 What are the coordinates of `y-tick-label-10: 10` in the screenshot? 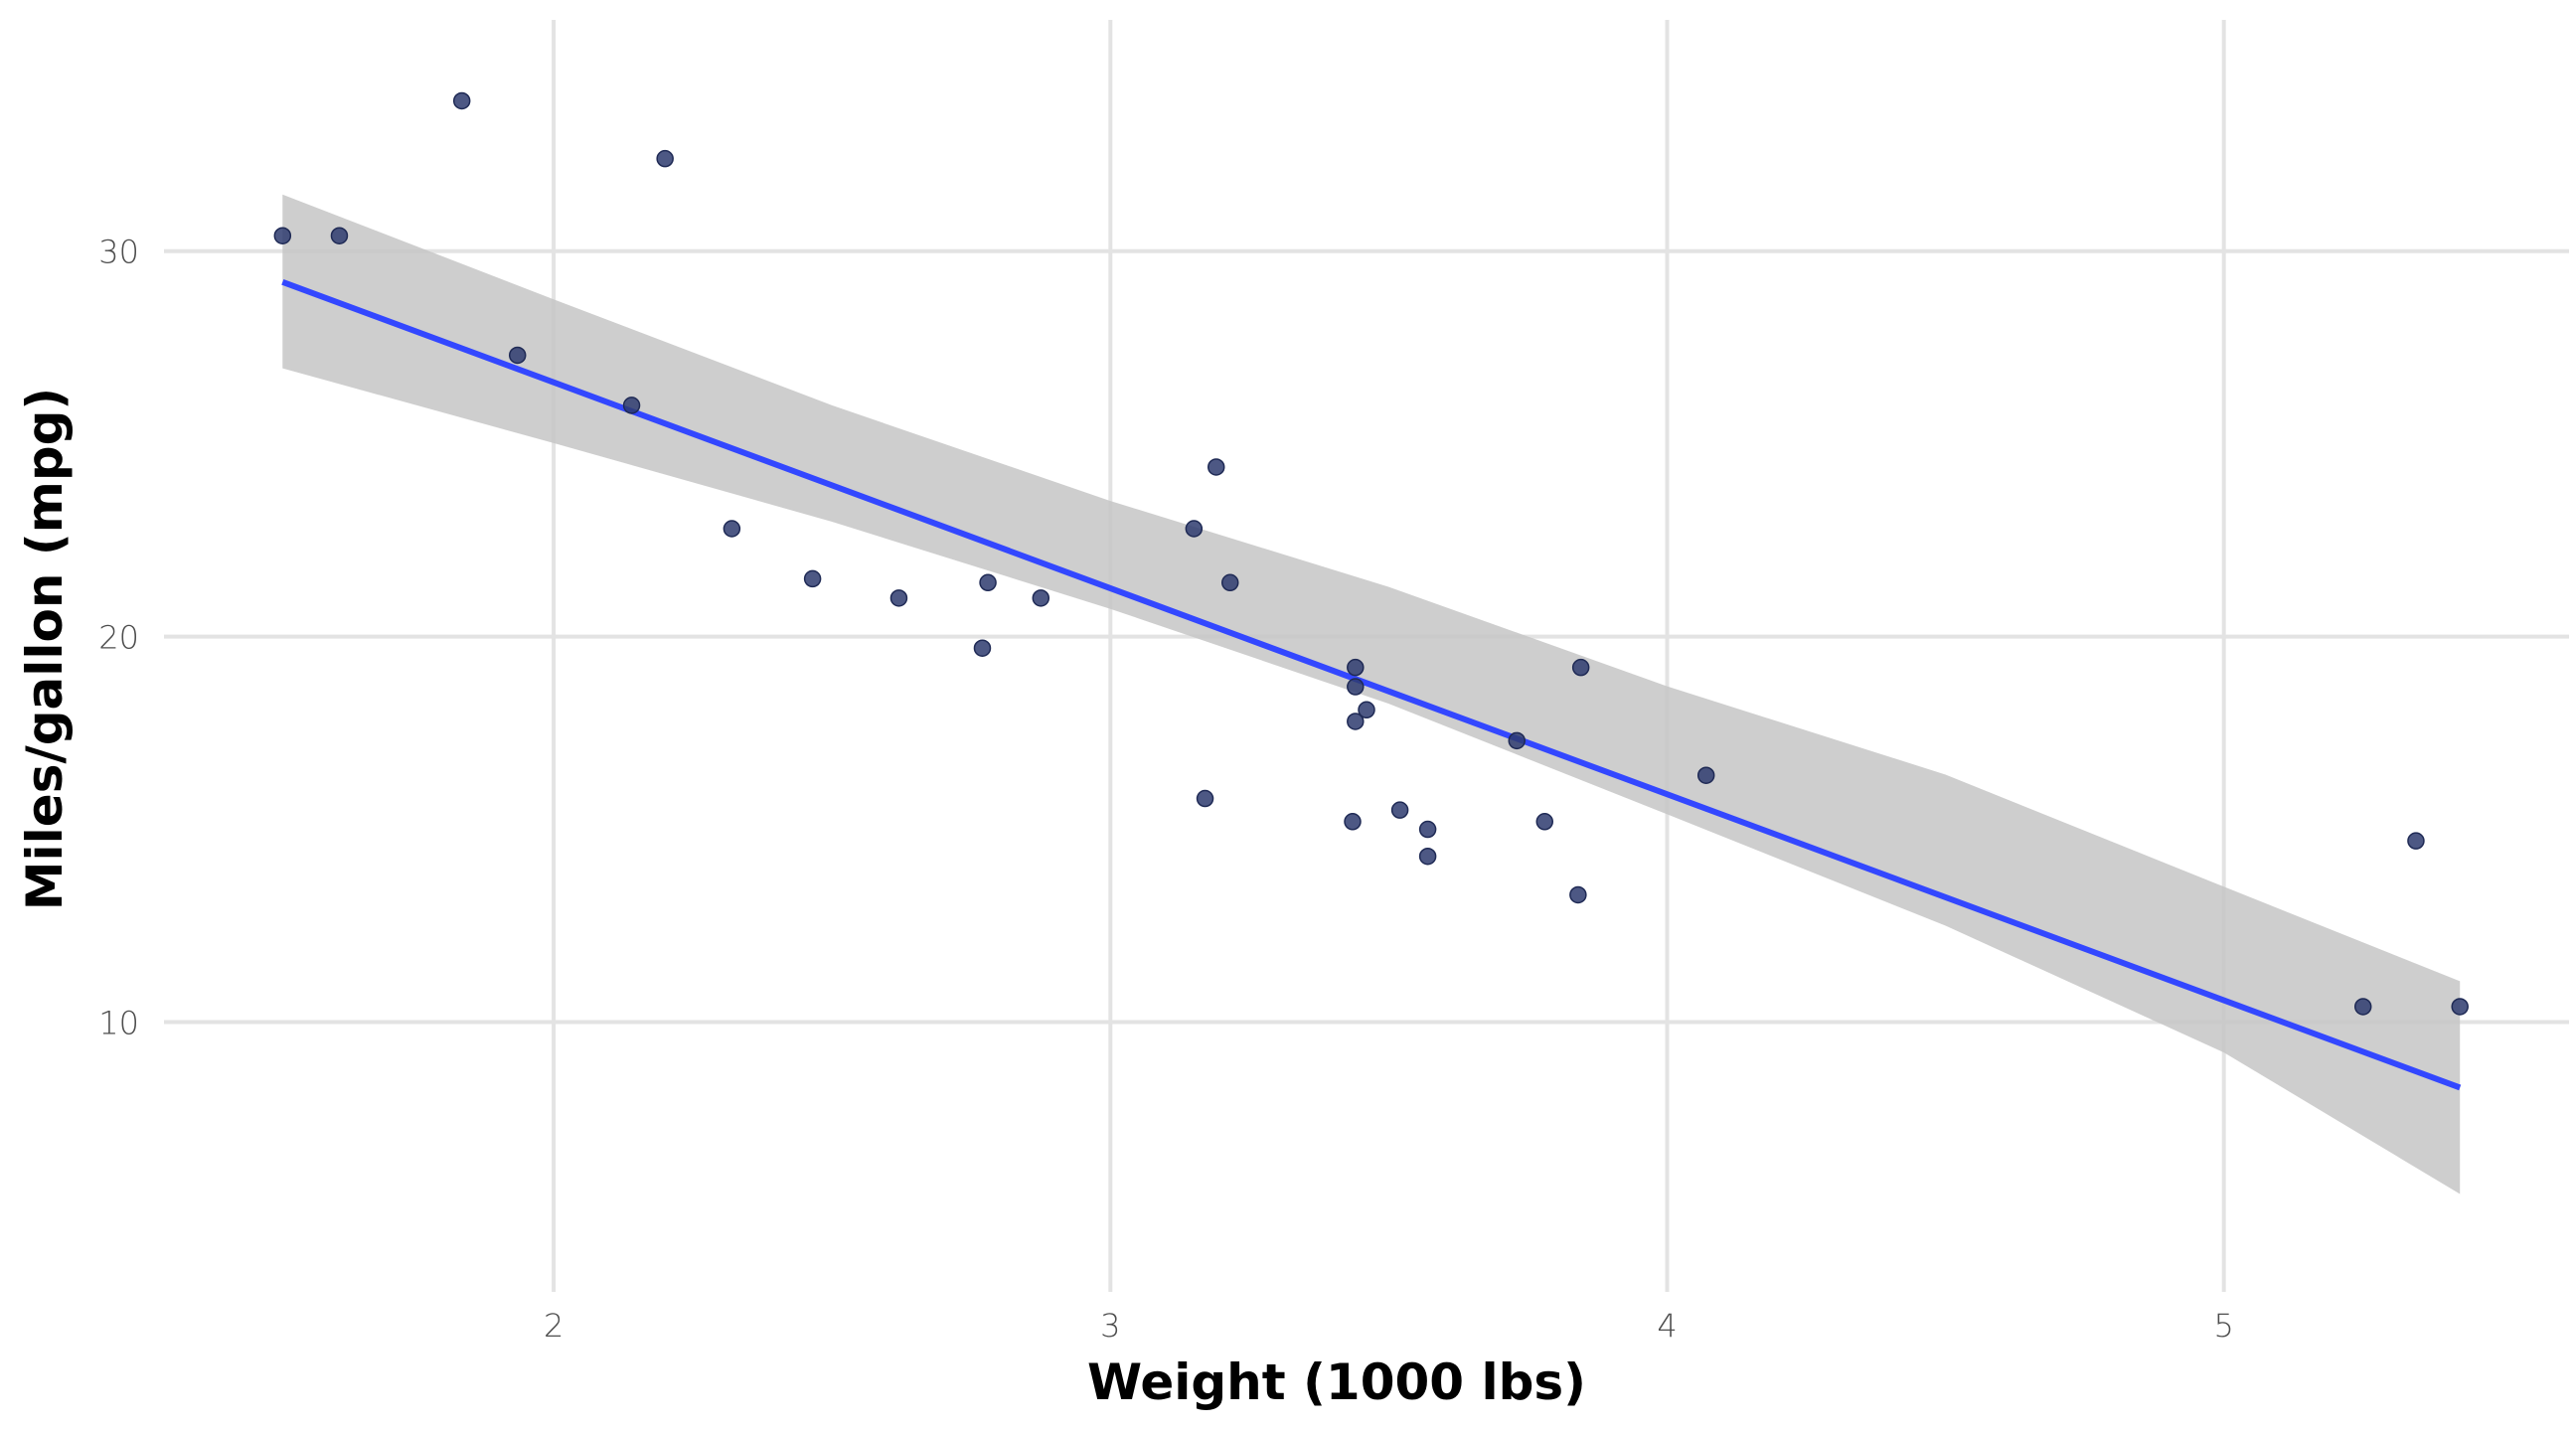 It's located at (118, 1022).